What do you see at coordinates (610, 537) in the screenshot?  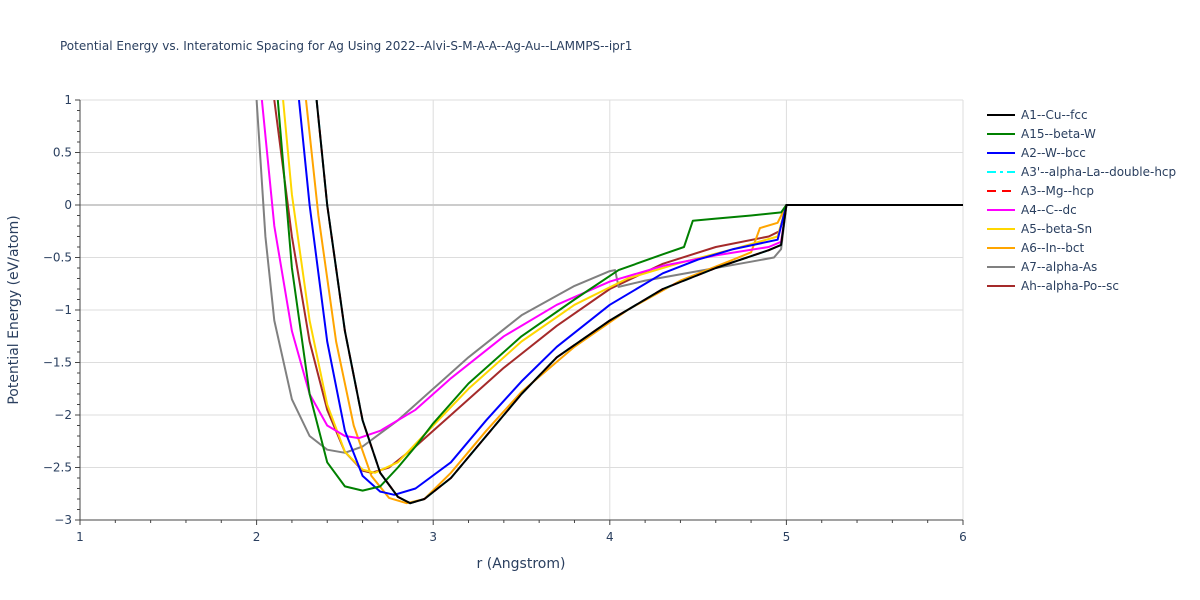 I see `x-tick-label: 4` at bounding box center [610, 537].